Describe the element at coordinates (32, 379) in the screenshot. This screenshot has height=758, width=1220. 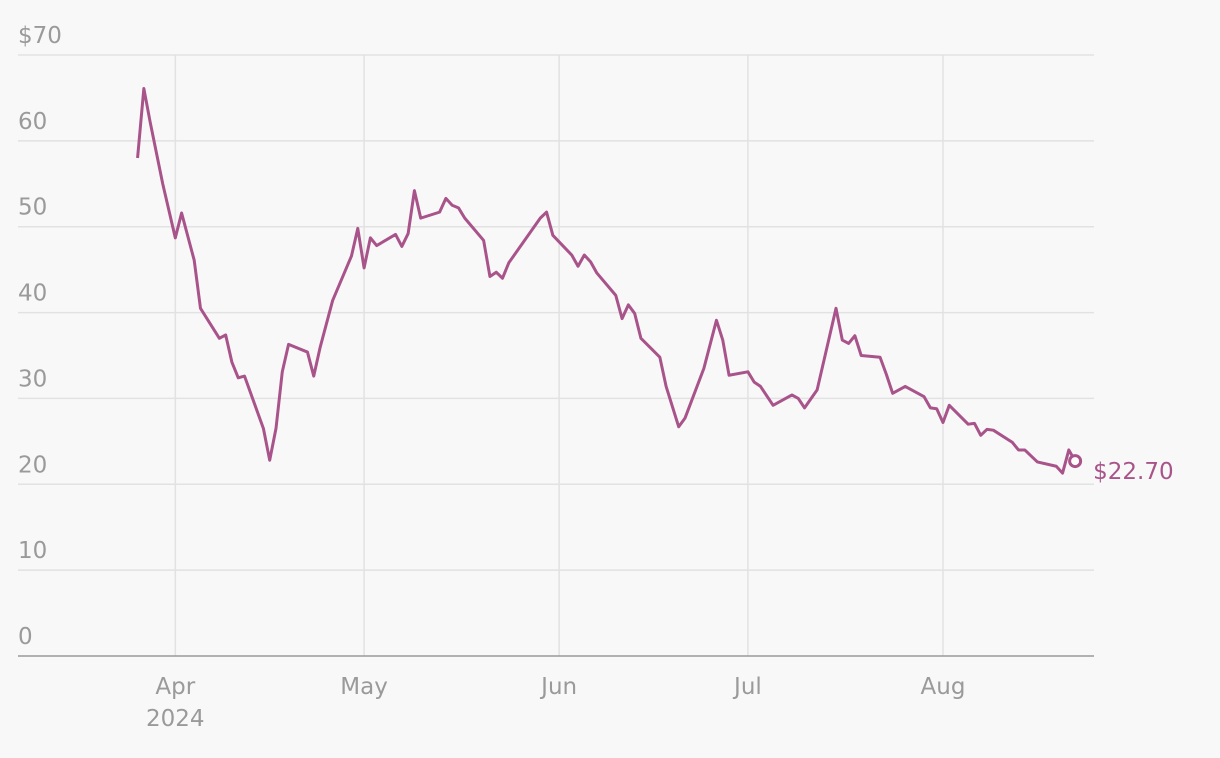
I see `y-tick-label: 30` at that location.